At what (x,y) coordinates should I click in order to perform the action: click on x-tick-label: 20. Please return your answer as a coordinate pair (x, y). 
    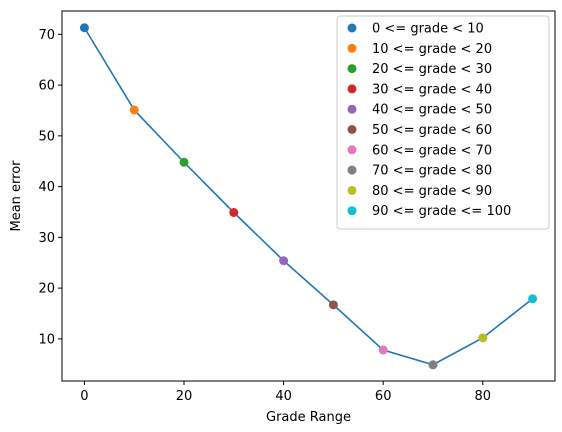
    Looking at the image, I should click on (184, 396).